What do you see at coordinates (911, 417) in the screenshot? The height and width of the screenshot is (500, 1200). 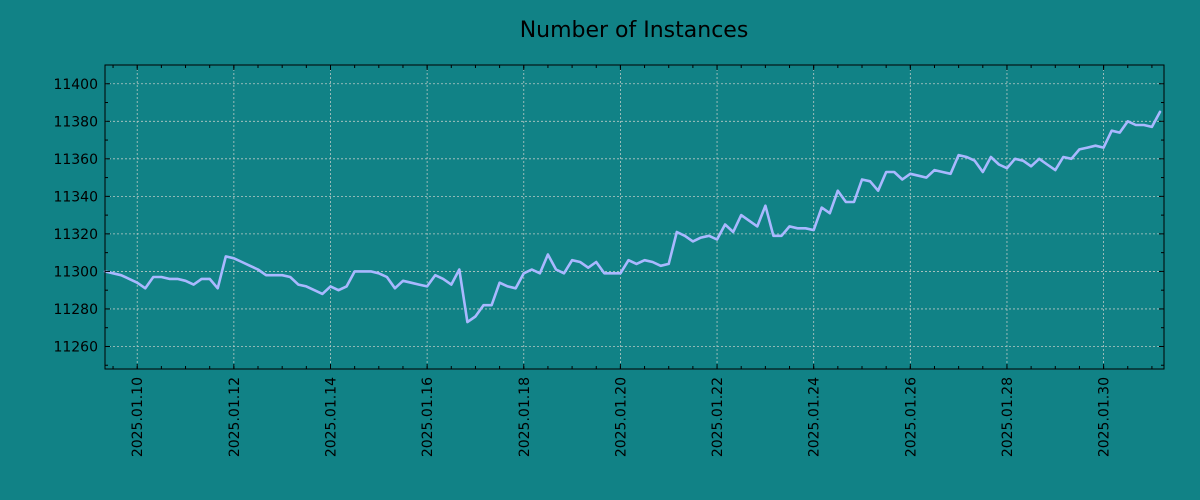 I see `x-tick-label: 2025.01.26` at bounding box center [911, 417].